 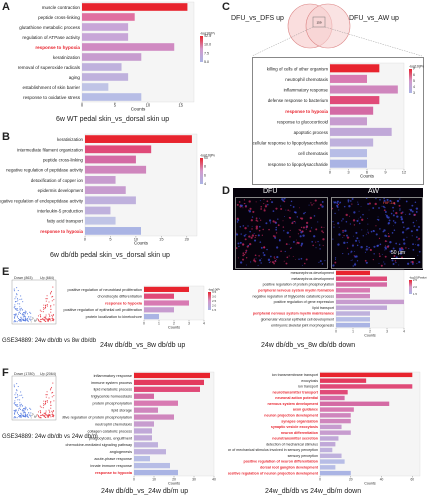 What do you see at coordinates (298, 100) in the screenshot?
I see `term-label: defense response to bacterium` at bounding box center [298, 100].